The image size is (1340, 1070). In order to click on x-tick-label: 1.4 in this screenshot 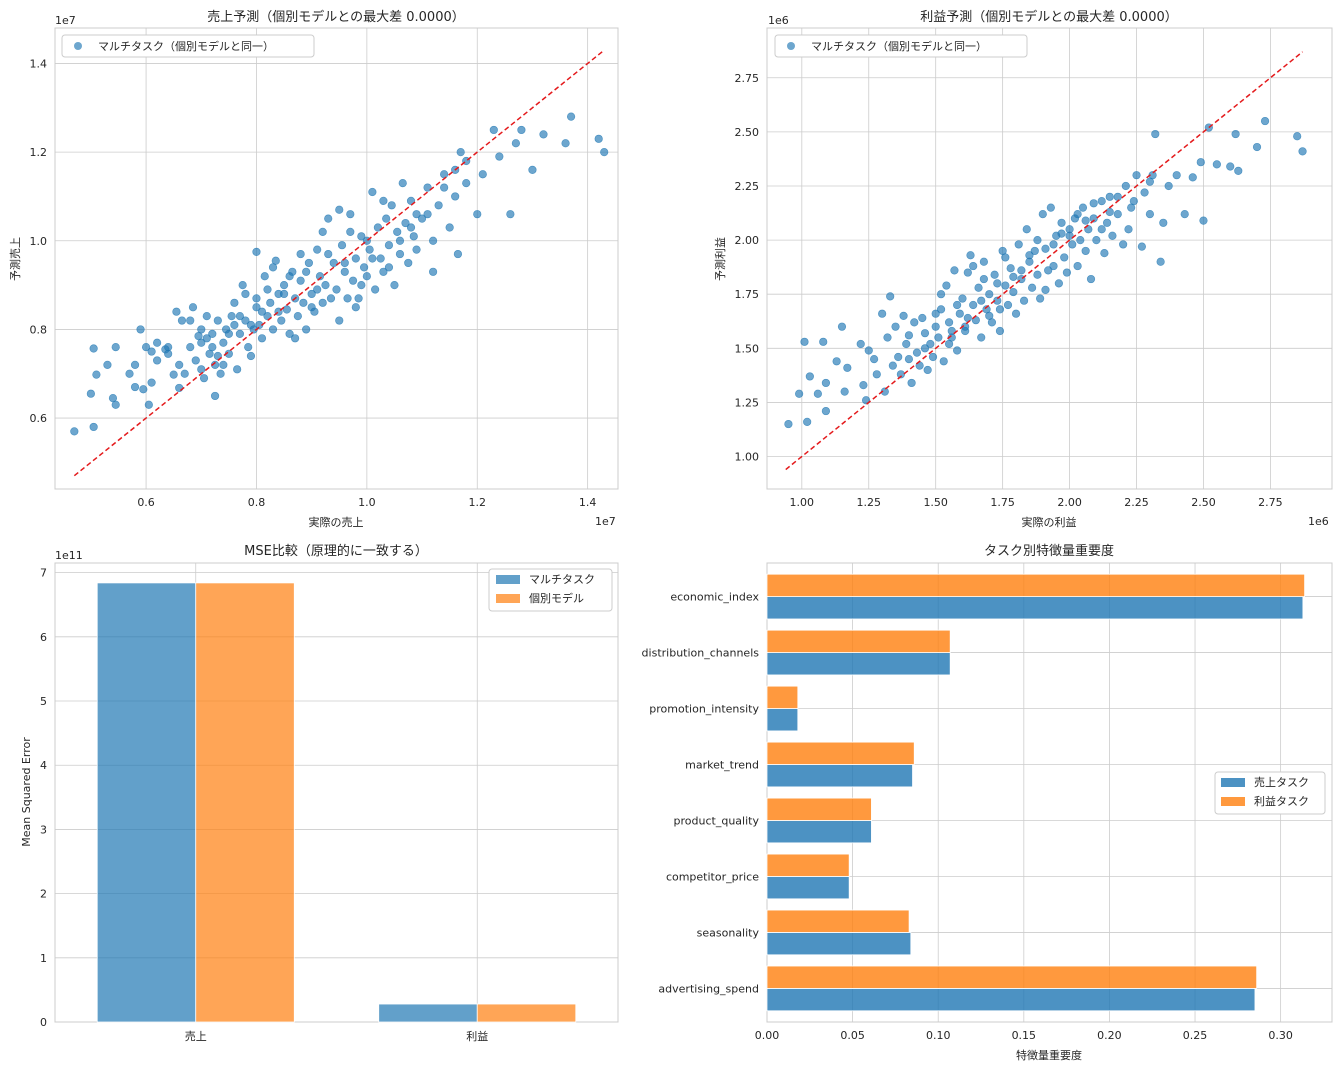, I will do `click(588, 502)`.